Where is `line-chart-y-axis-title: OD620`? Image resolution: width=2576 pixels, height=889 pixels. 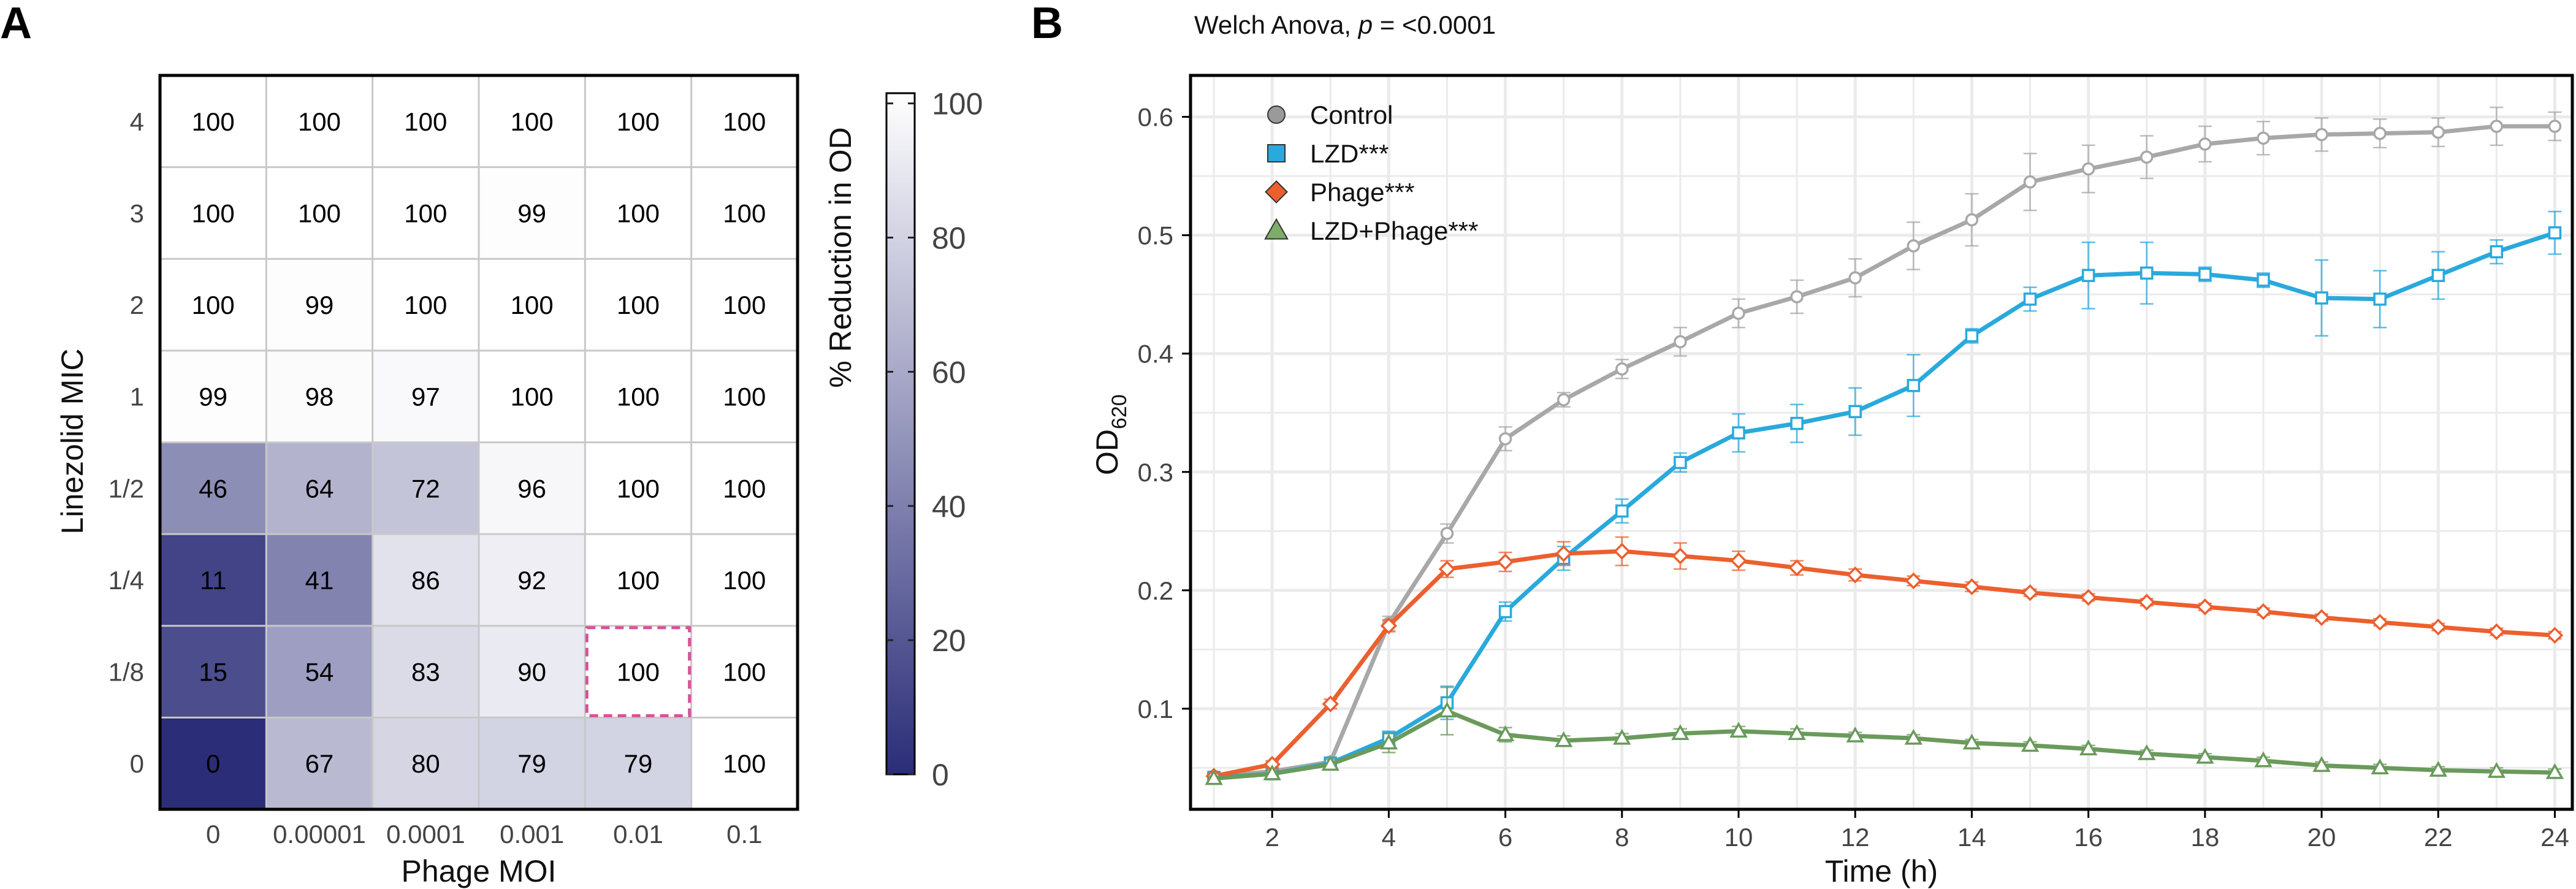
line-chart-y-axis-title: OD620 is located at coordinates (1110, 434).